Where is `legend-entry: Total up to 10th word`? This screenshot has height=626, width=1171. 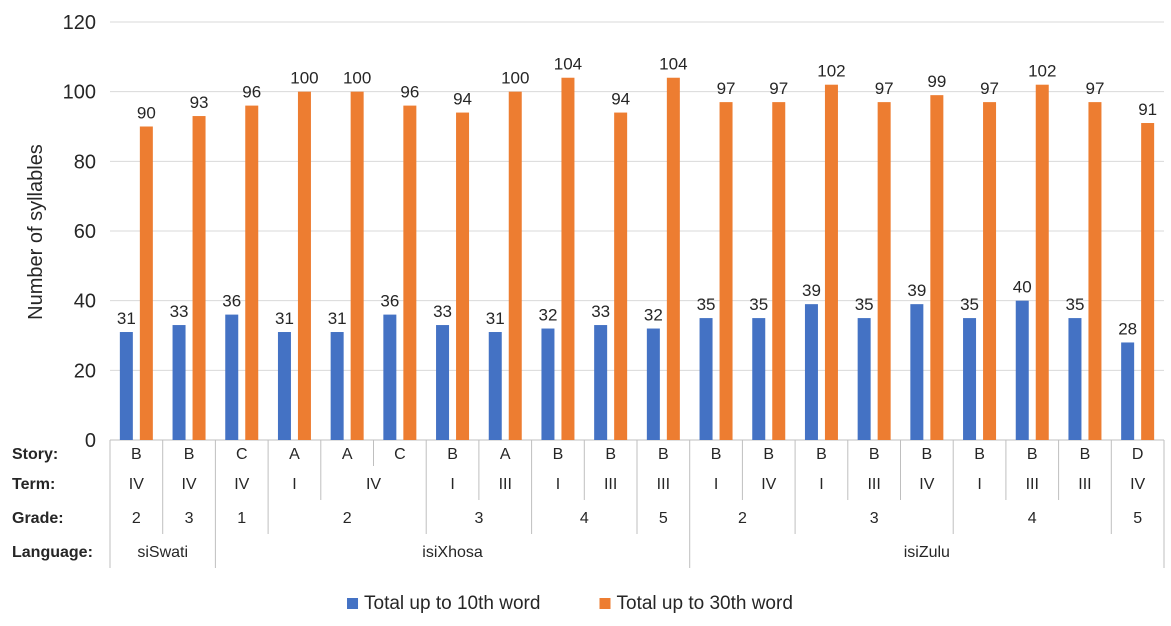 legend-entry: Total up to 10th word is located at coordinates (452, 603).